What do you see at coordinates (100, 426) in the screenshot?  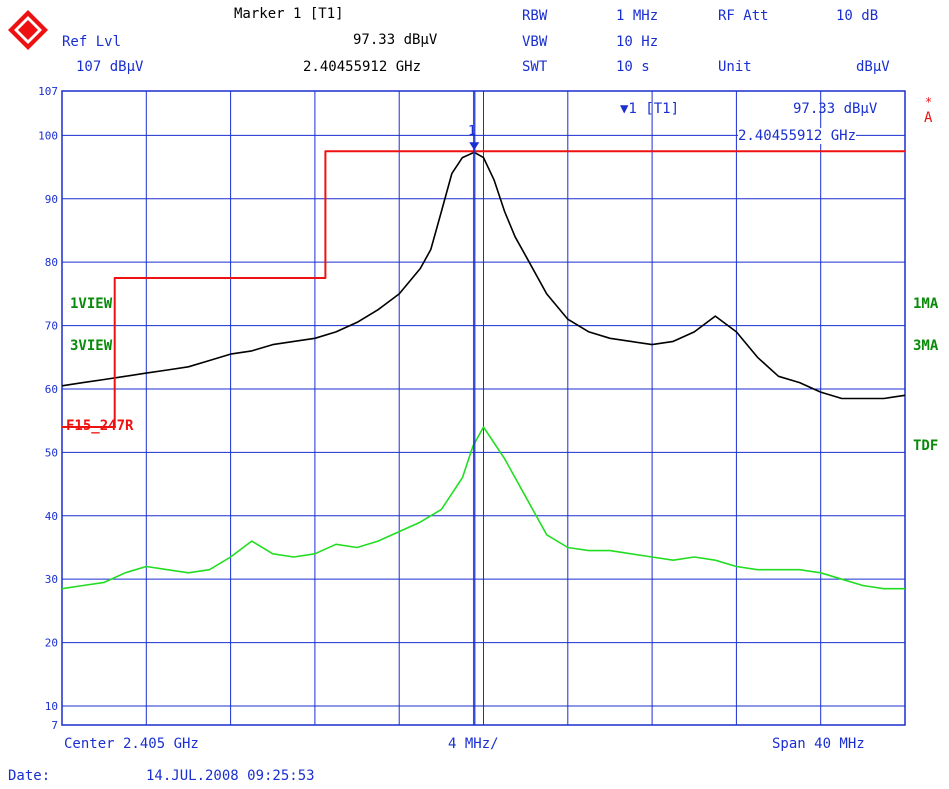 I see `limit-line-label: F15_247R` at bounding box center [100, 426].